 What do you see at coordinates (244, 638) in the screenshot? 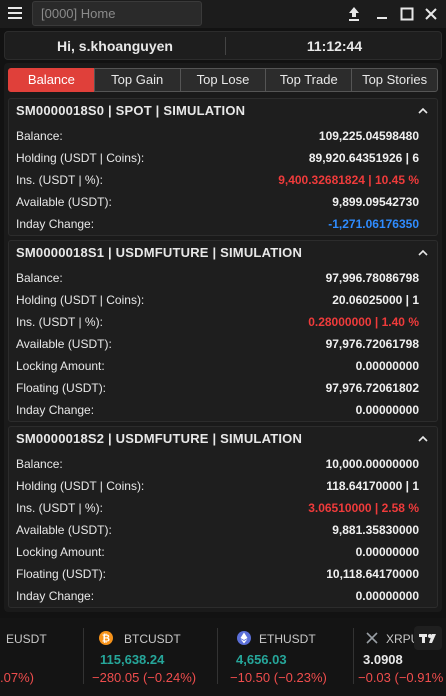
I see `ethereum-icon` at bounding box center [244, 638].